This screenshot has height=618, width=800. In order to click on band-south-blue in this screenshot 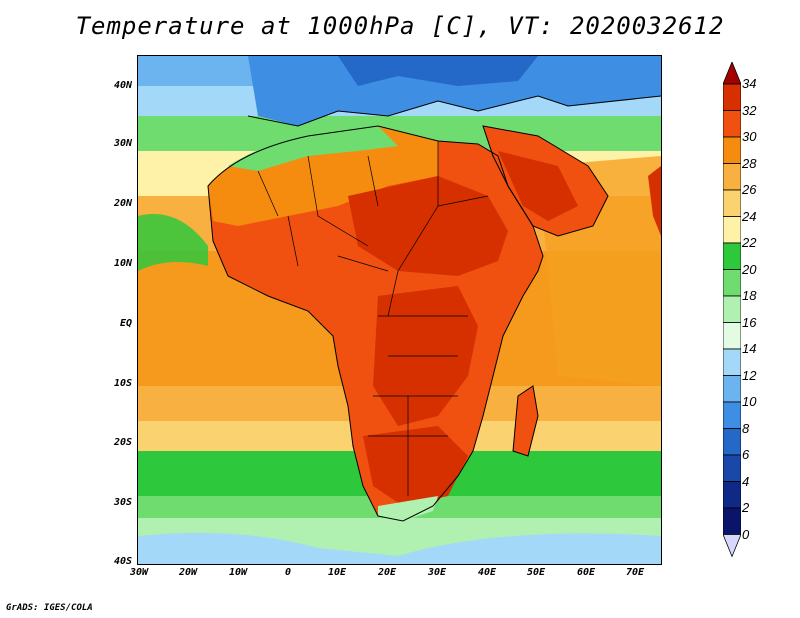, I will do `click(399, 548)`.